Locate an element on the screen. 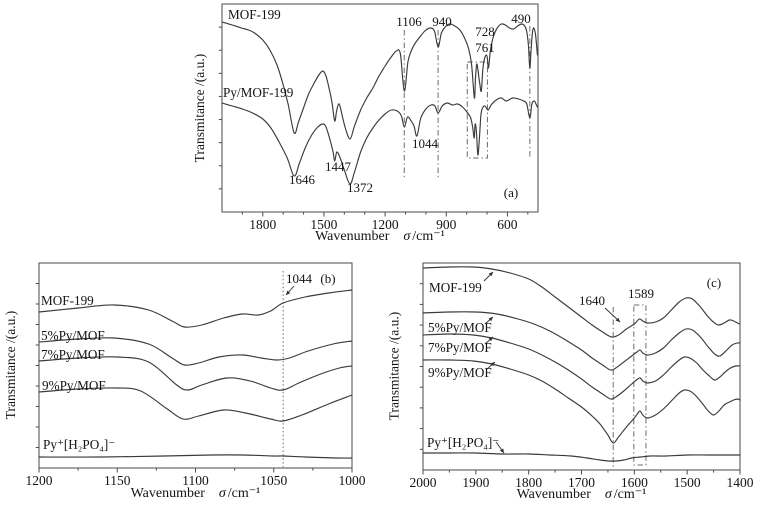 This screenshot has width=758, height=510. x-tick-label: 600 is located at coordinates (507, 224).